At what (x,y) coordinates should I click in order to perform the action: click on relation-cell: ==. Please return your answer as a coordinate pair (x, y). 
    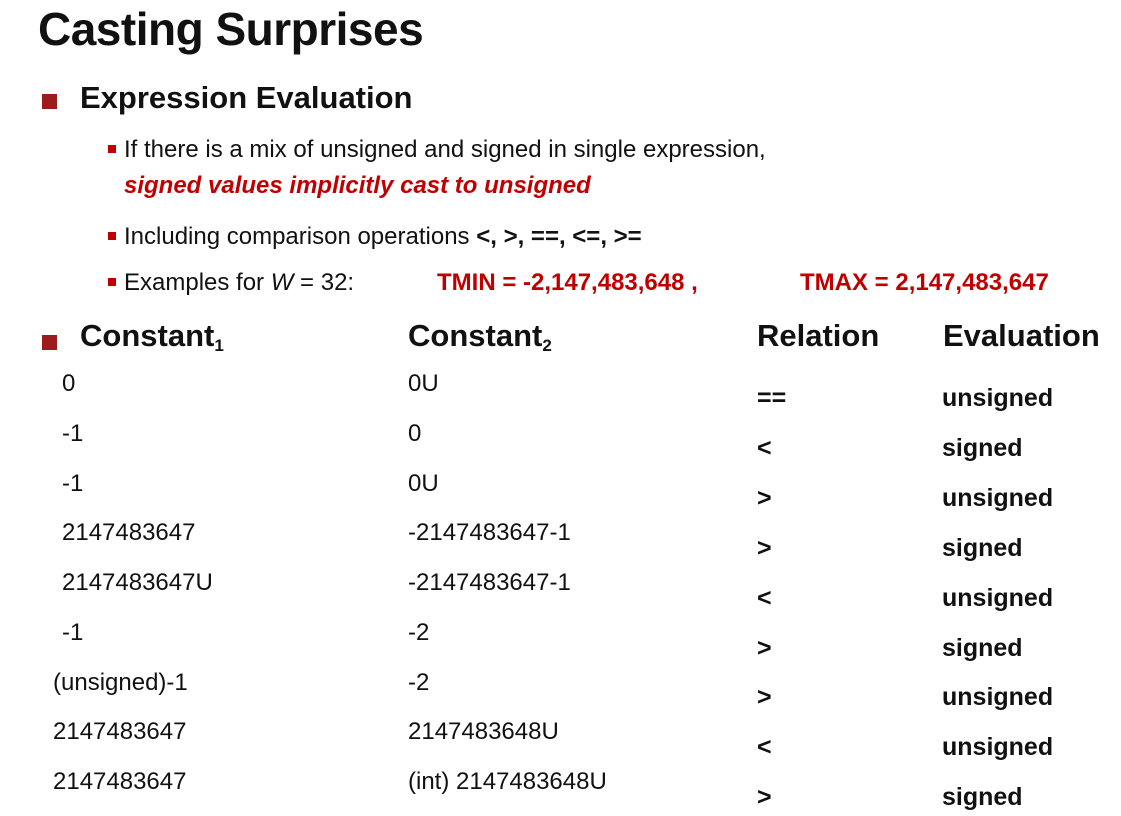
    Looking at the image, I should click on (772, 398).